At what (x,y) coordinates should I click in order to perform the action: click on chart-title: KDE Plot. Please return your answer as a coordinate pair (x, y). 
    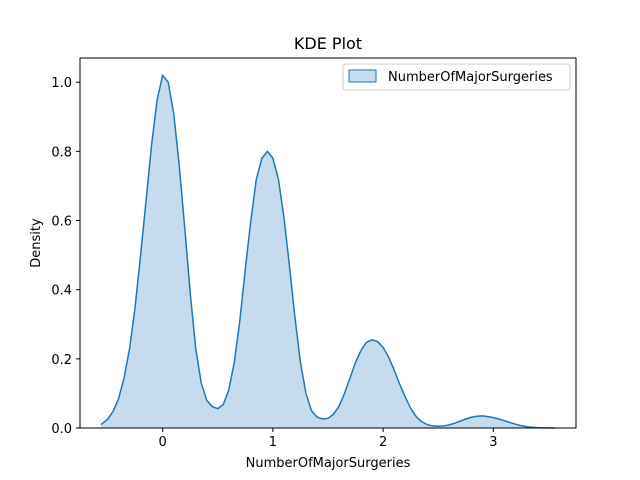
    Looking at the image, I should click on (328, 43).